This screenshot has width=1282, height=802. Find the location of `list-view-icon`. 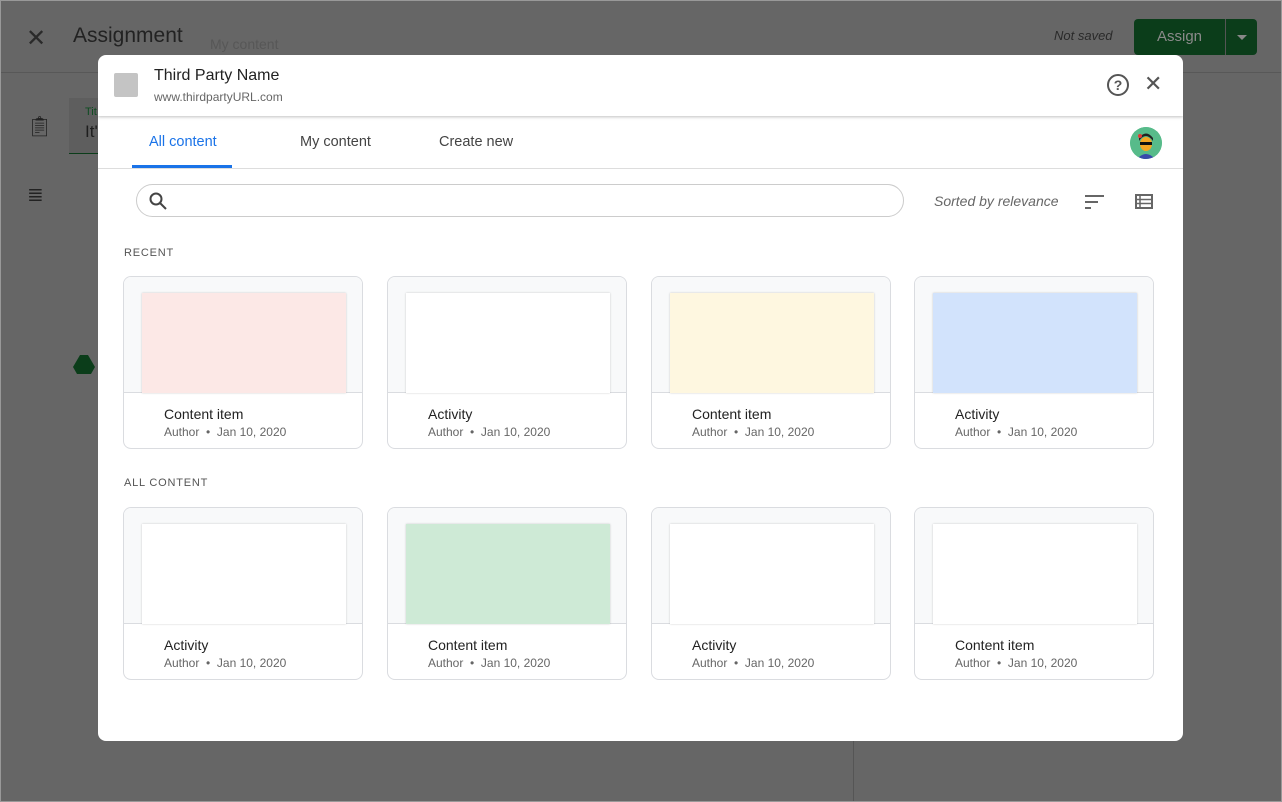

list-view-icon is located at coordinates (1144, 201).